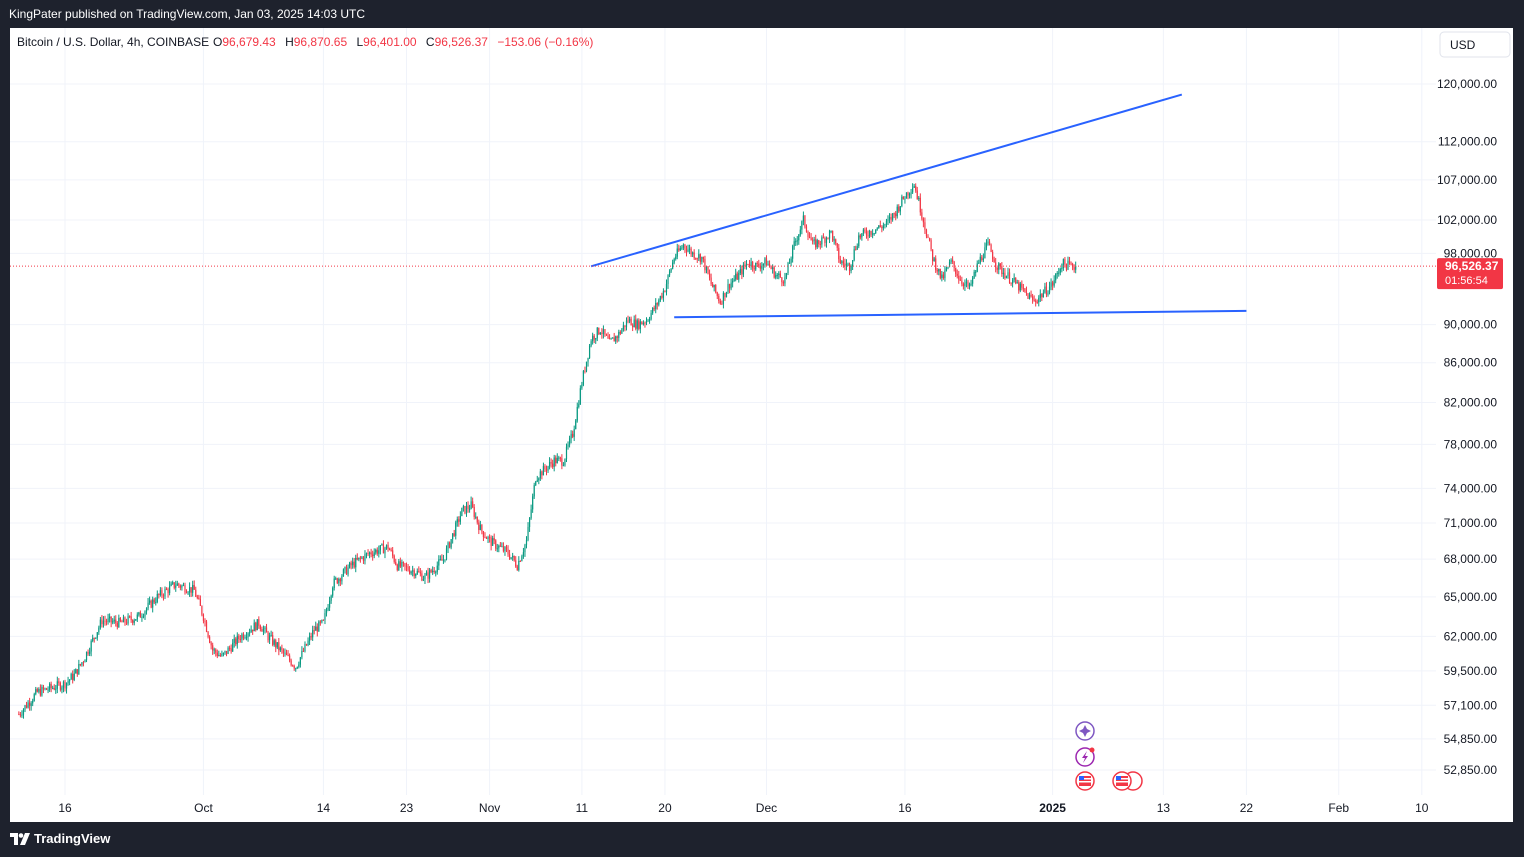 This screenshot has width=1524, height=857. I want to click on tradingview-brand: TradingView, so click(72, 838).